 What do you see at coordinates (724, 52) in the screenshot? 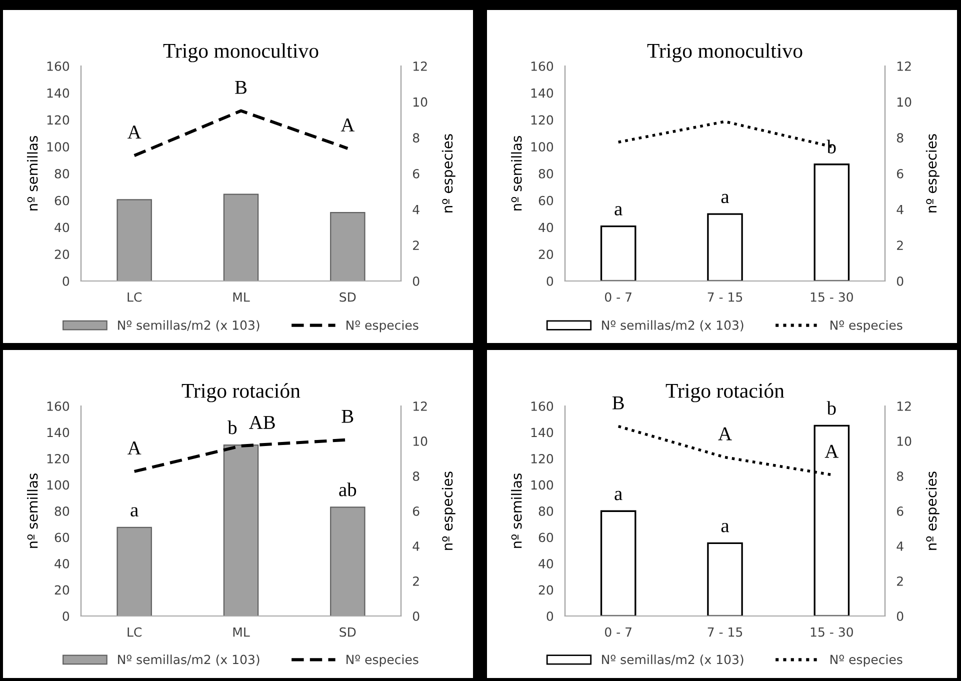
I see `chart-title: Trigo monocultivo` at bounding box center [724, 52].